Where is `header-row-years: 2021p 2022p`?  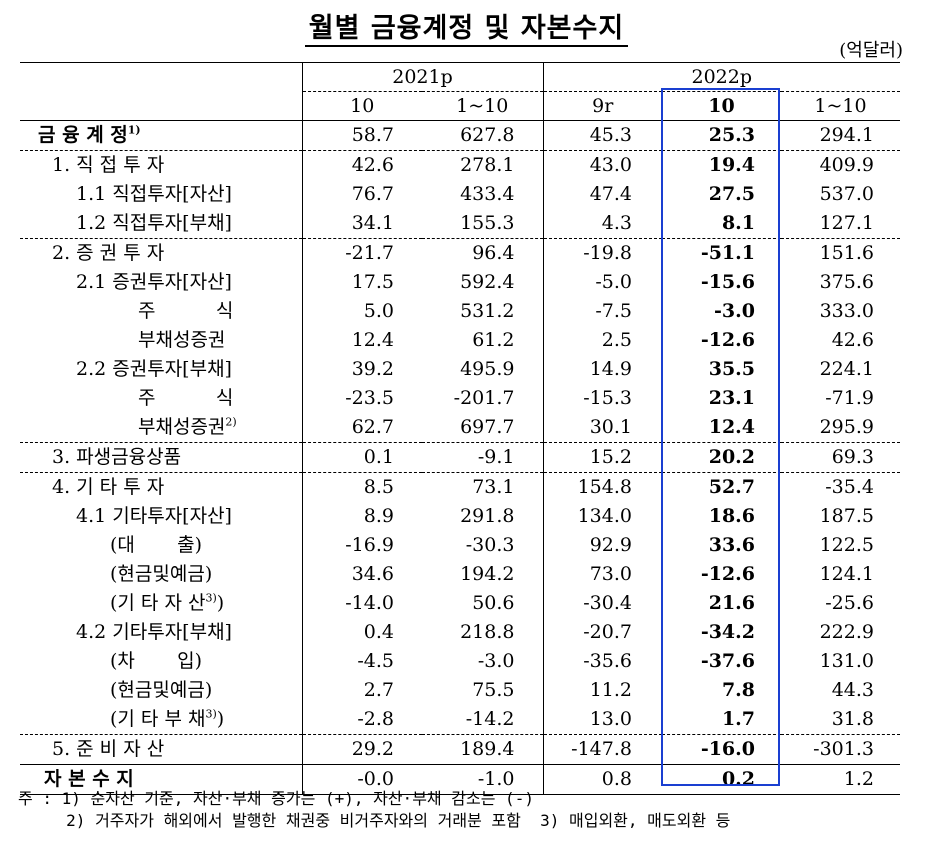
header-row-years: 2021p 2022p is located at coordinates (460, 91).